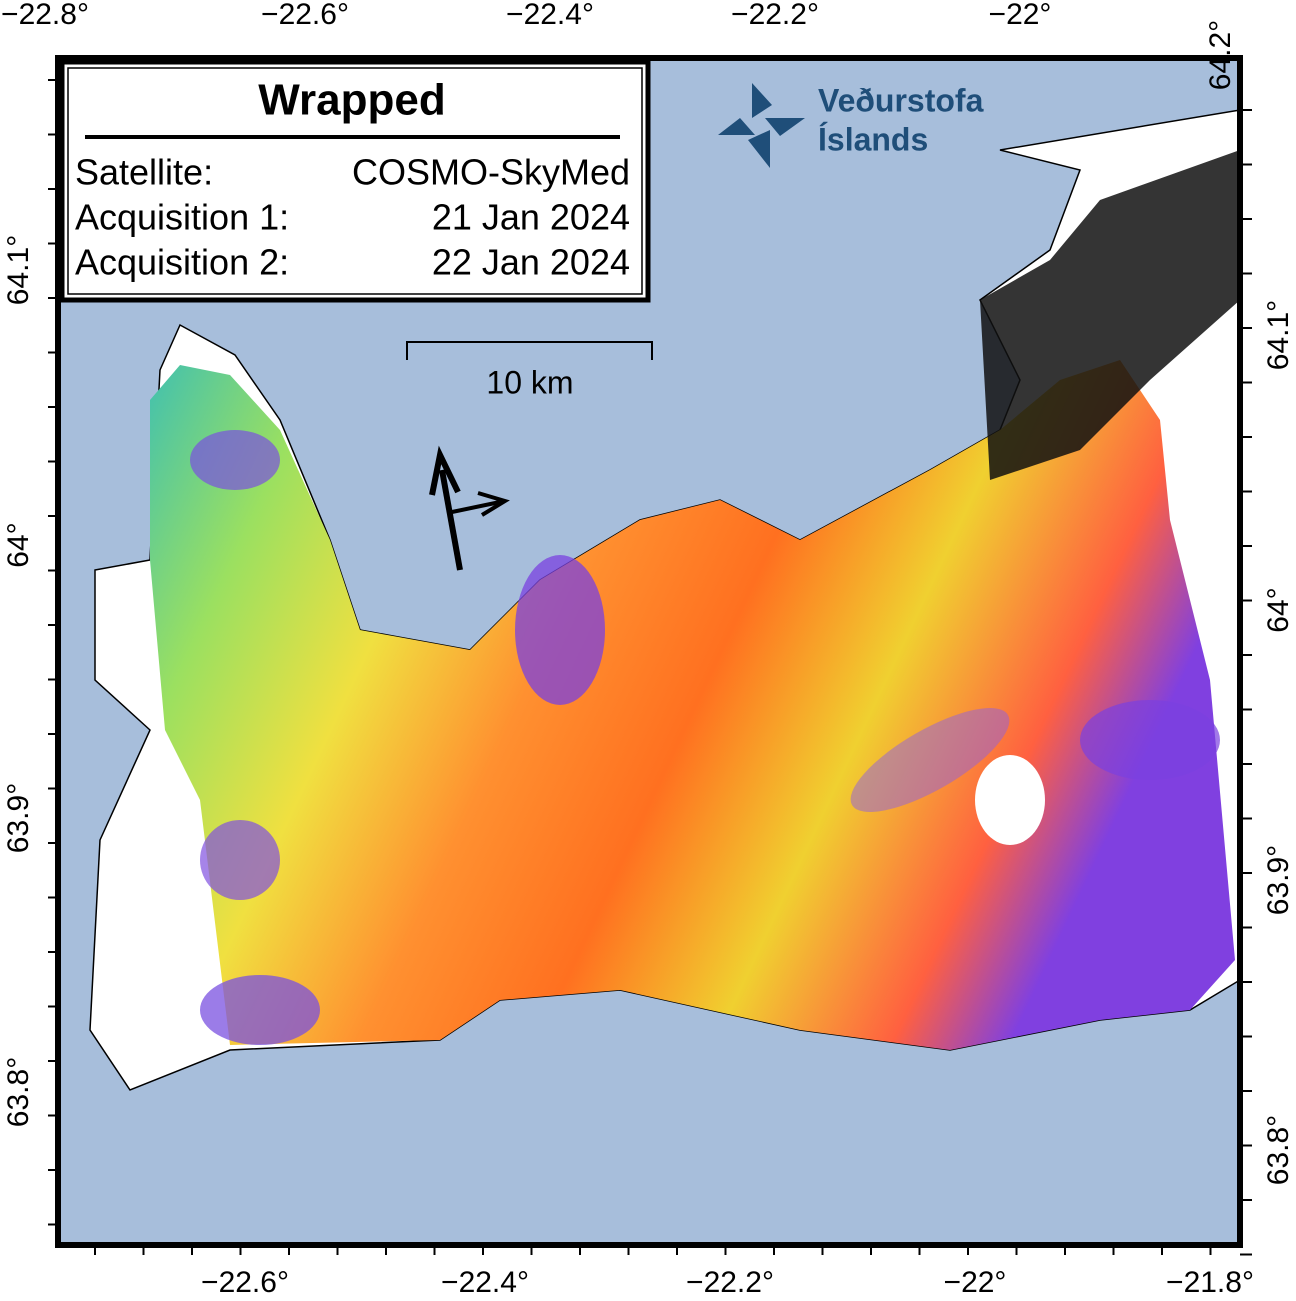  I want to click on left-tick-label: 64°, so click(18, 544).